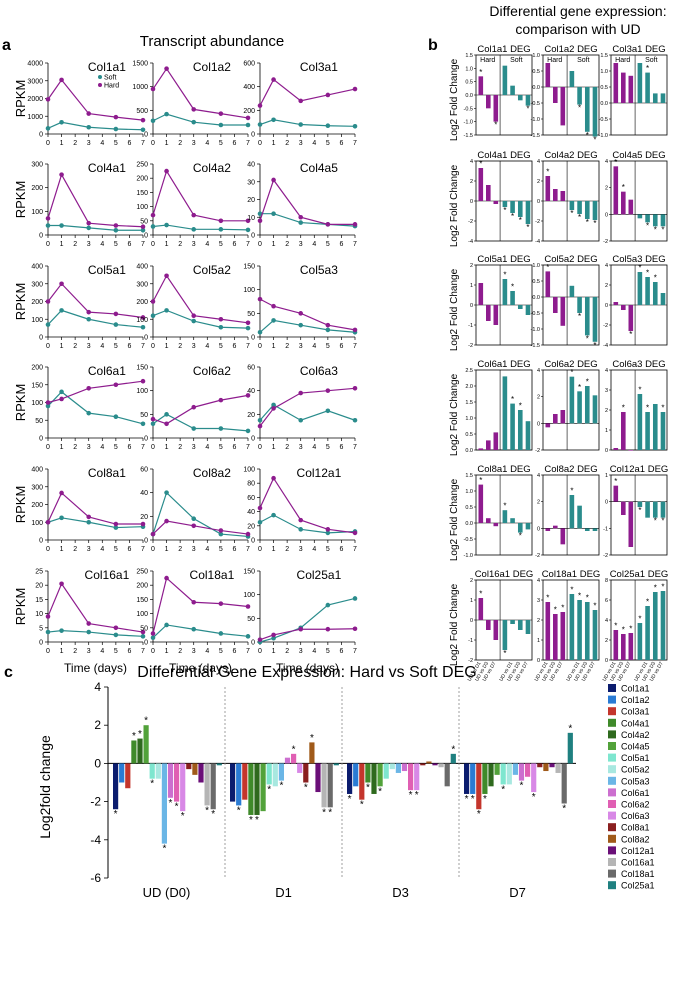  I want to click on y-tick-label: 2.0, so click(469, 387).